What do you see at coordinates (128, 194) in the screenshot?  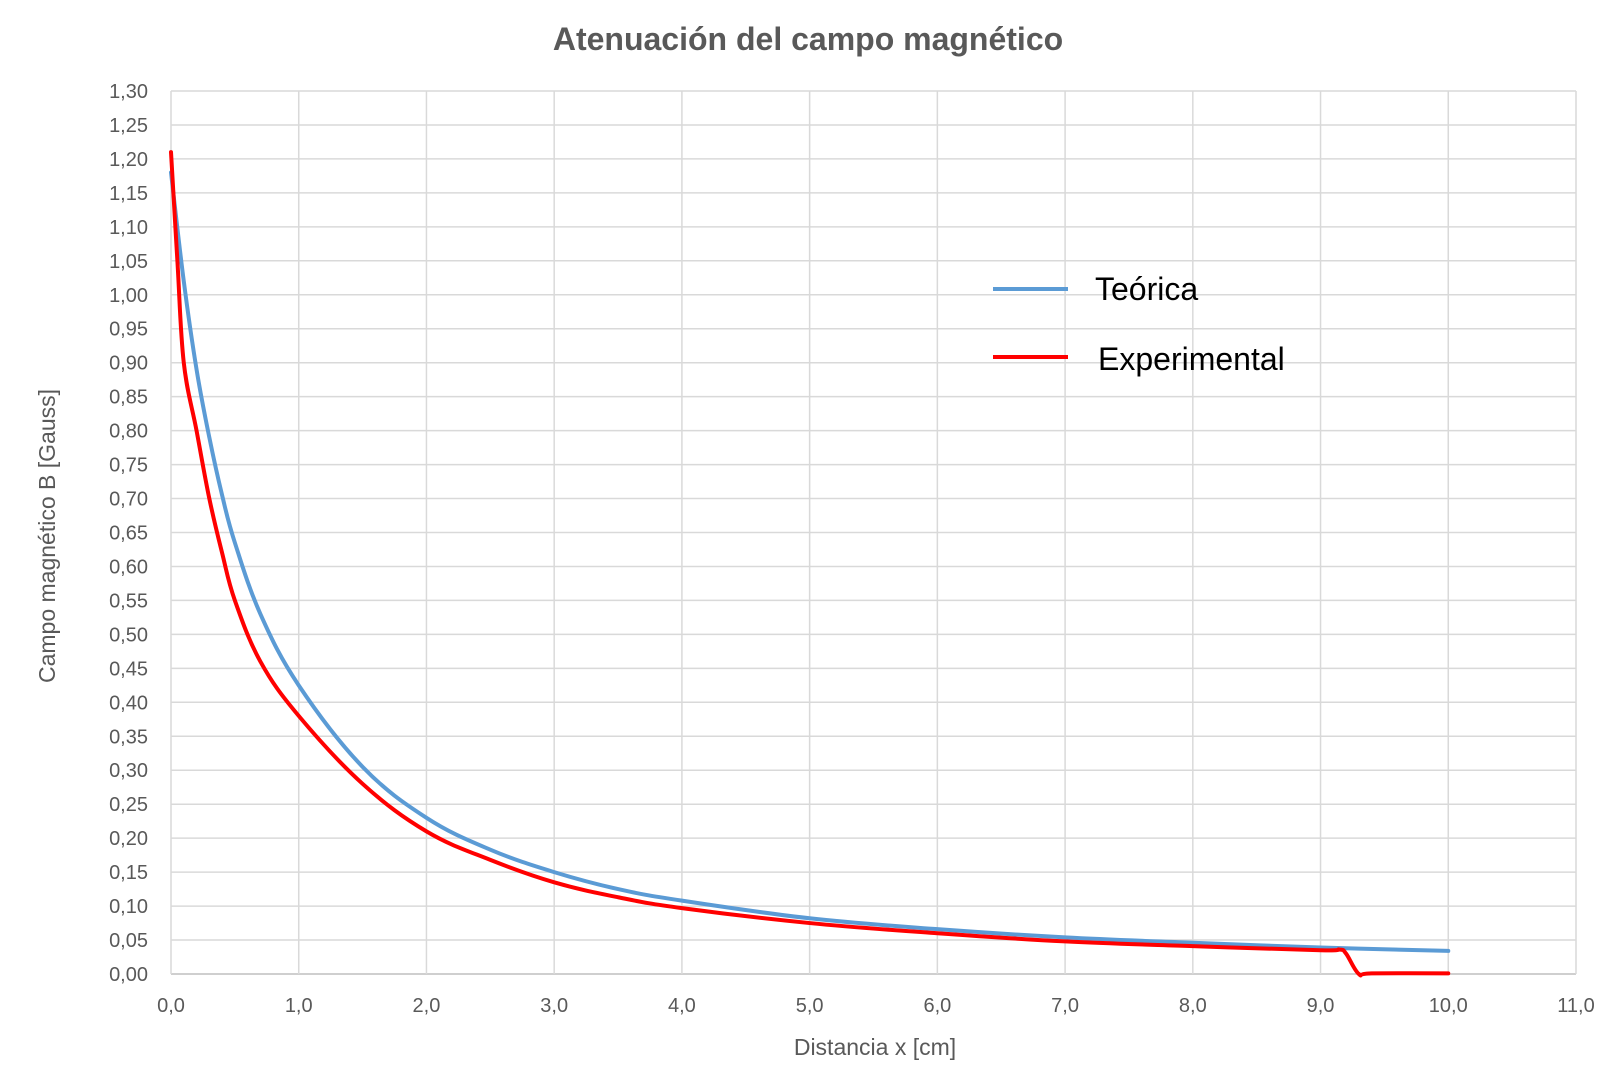 I see `y-tick-label: 1,15` at bounding box center [128, 194].